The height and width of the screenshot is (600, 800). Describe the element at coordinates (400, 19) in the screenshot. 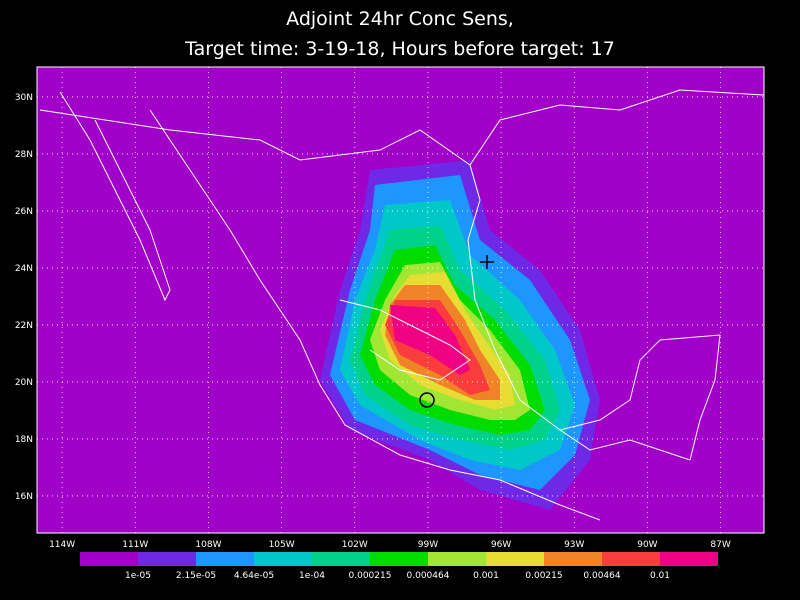

I see `title-line: Adjoint 24hr Conc Sens,` at that location.